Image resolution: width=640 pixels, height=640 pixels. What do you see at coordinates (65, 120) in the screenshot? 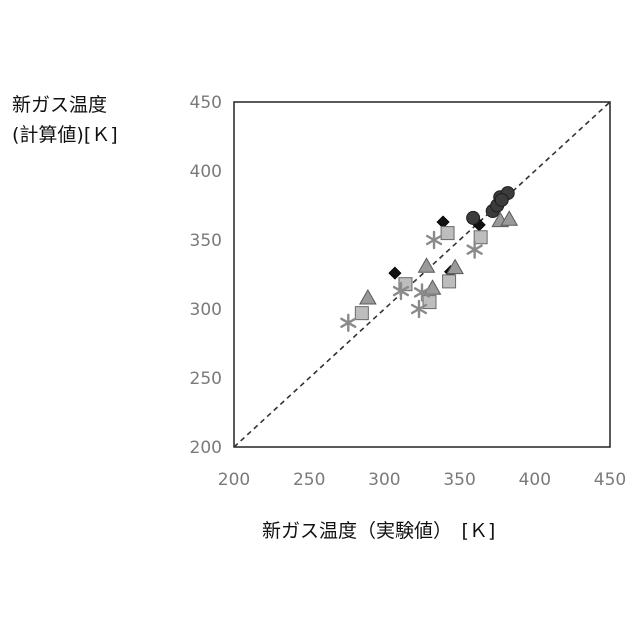
I see `y-axis-label: 新ガス温度 (計算値)[Ｋ]` at bounding box center [65, 120].